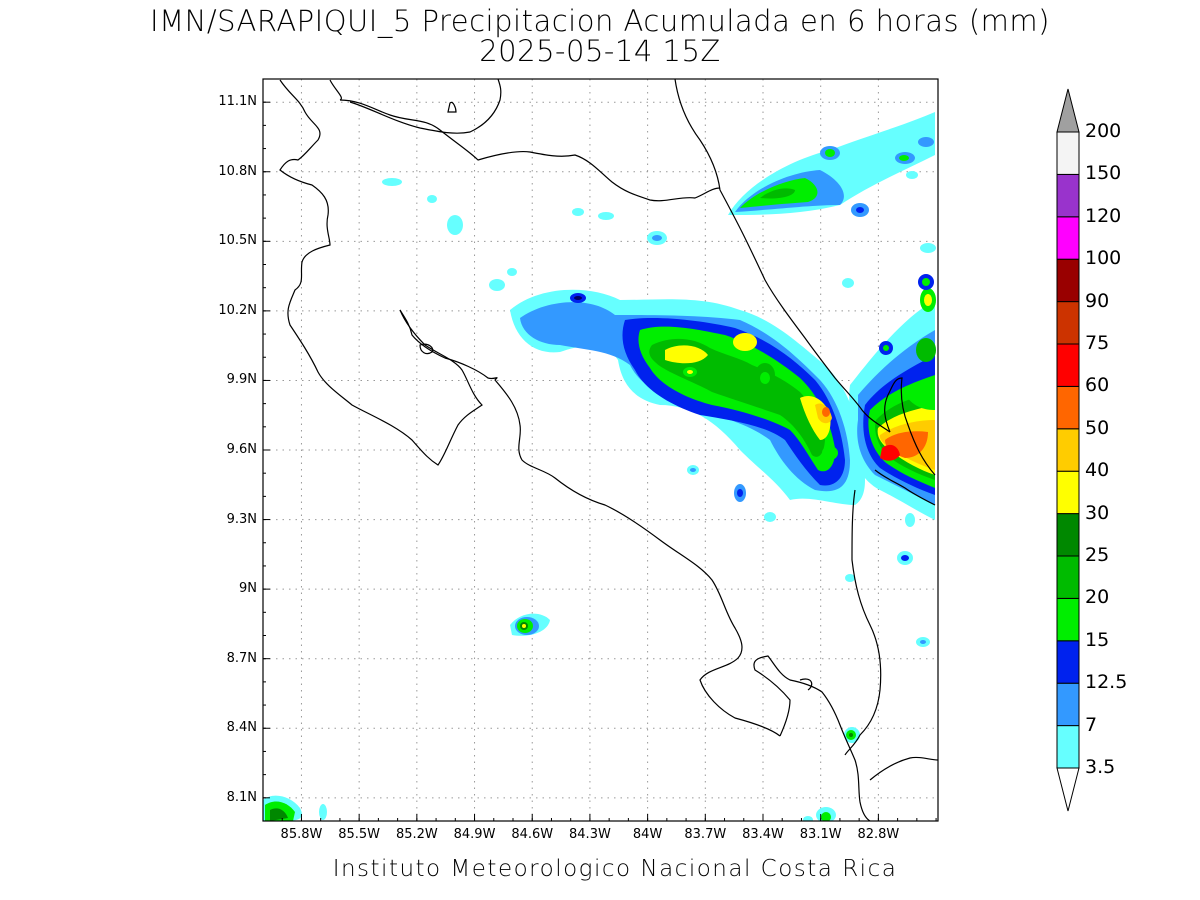 Image resolution: width=1200 pixels, height=900 pixels. Describe the element at coordinates (910, 426) in the screenshot. I see `panama-border` at that location.